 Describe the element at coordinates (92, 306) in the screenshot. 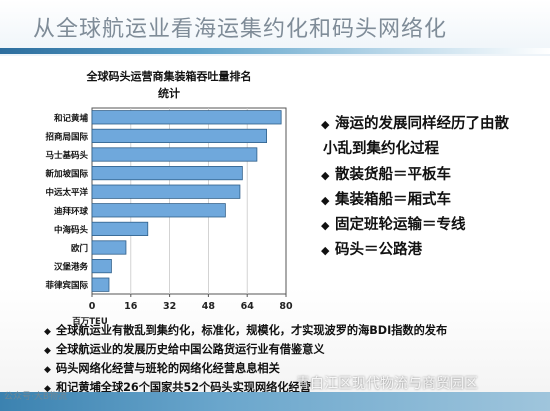

I see `x-tick-label: 0` at that location.